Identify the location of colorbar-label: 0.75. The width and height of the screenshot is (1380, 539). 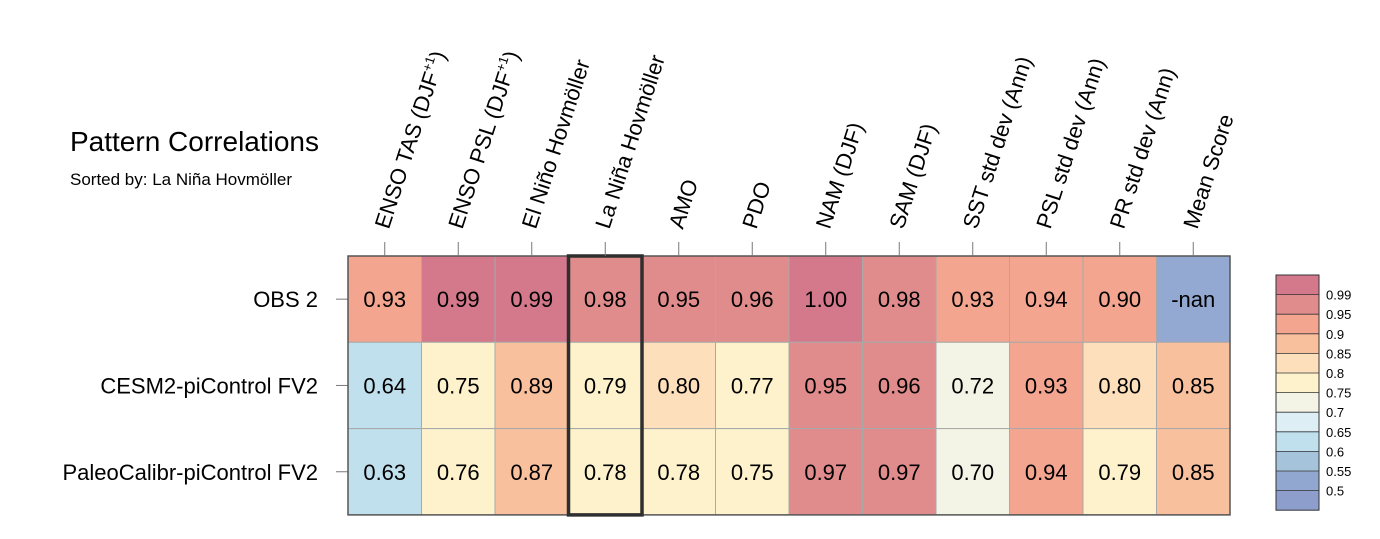
(1338, 393).